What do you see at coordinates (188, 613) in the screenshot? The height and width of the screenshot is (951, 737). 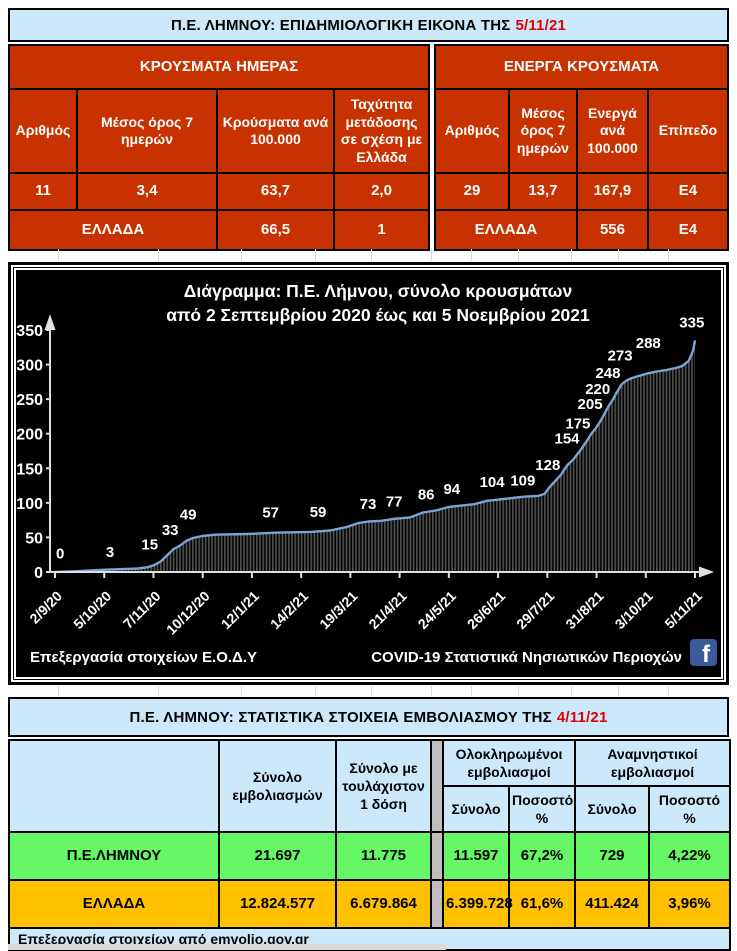 I see `x-tick-label: 10/12/20` at bounding box center [188, 613].